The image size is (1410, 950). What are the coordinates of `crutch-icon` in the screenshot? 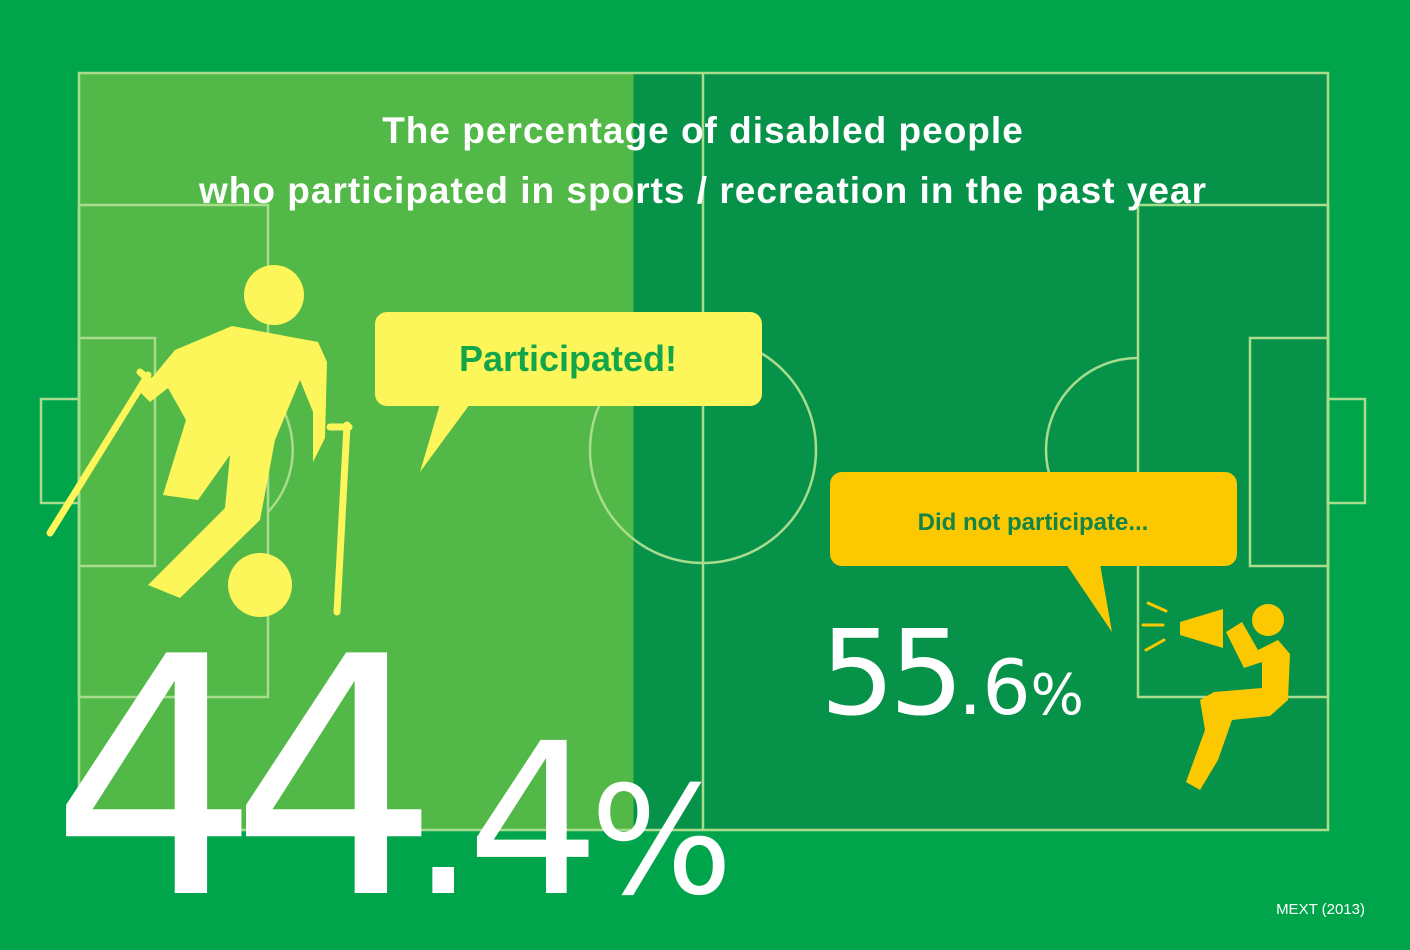 It's located at (199, 492).